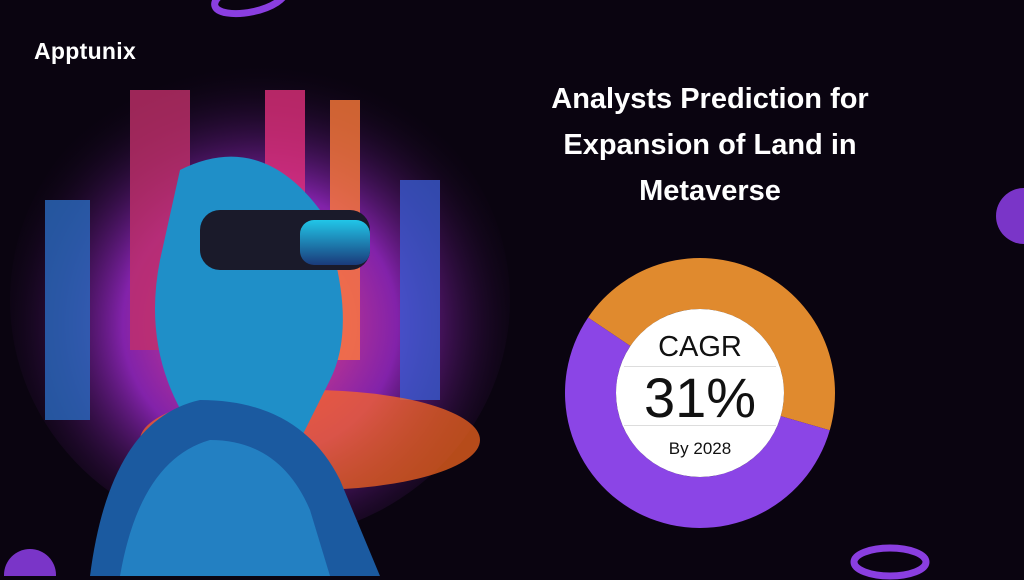 This screenshot has width=1024, height=580. Describe the element at coordinates (710, 191) in the screenshot. I see `title-line: Metaverse` at that location.